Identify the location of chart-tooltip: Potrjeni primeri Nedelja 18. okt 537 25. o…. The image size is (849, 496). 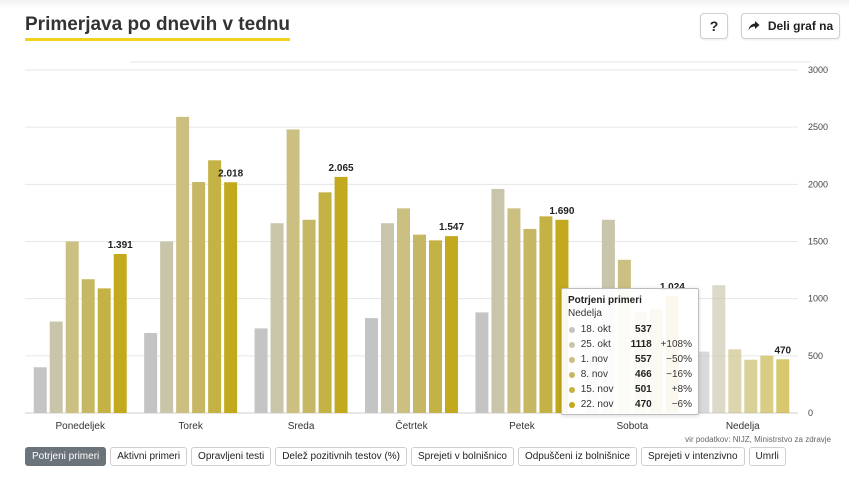
(630, 351).